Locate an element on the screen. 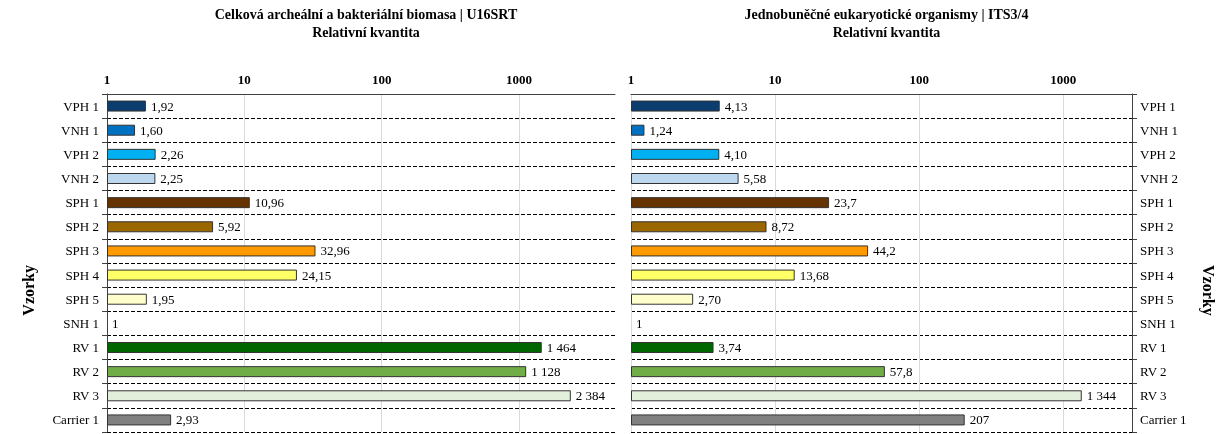  data-label: 10,96 is located at coordinates (269, 203).